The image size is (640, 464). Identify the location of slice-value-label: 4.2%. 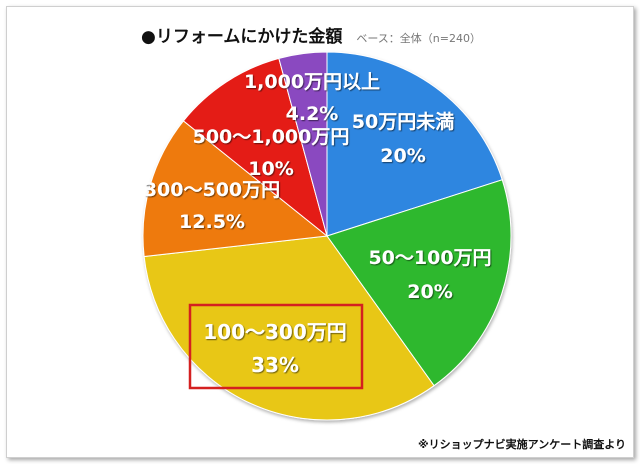
(312, 114).